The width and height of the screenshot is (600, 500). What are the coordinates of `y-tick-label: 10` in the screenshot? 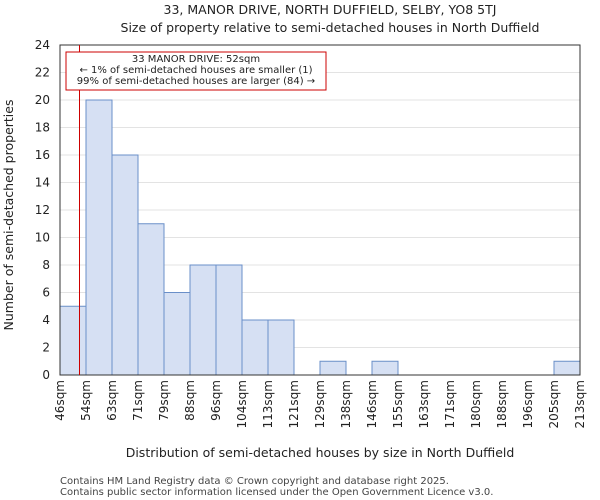 It's located at (42, 238).